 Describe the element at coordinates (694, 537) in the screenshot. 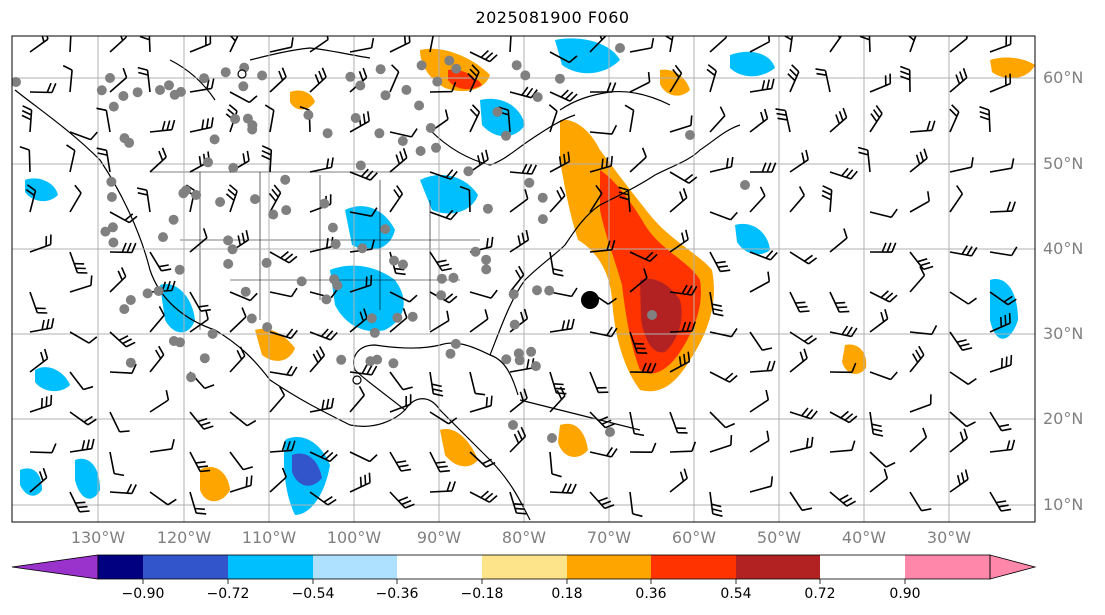

I see `lon-label-60w: 60°W` at that location.